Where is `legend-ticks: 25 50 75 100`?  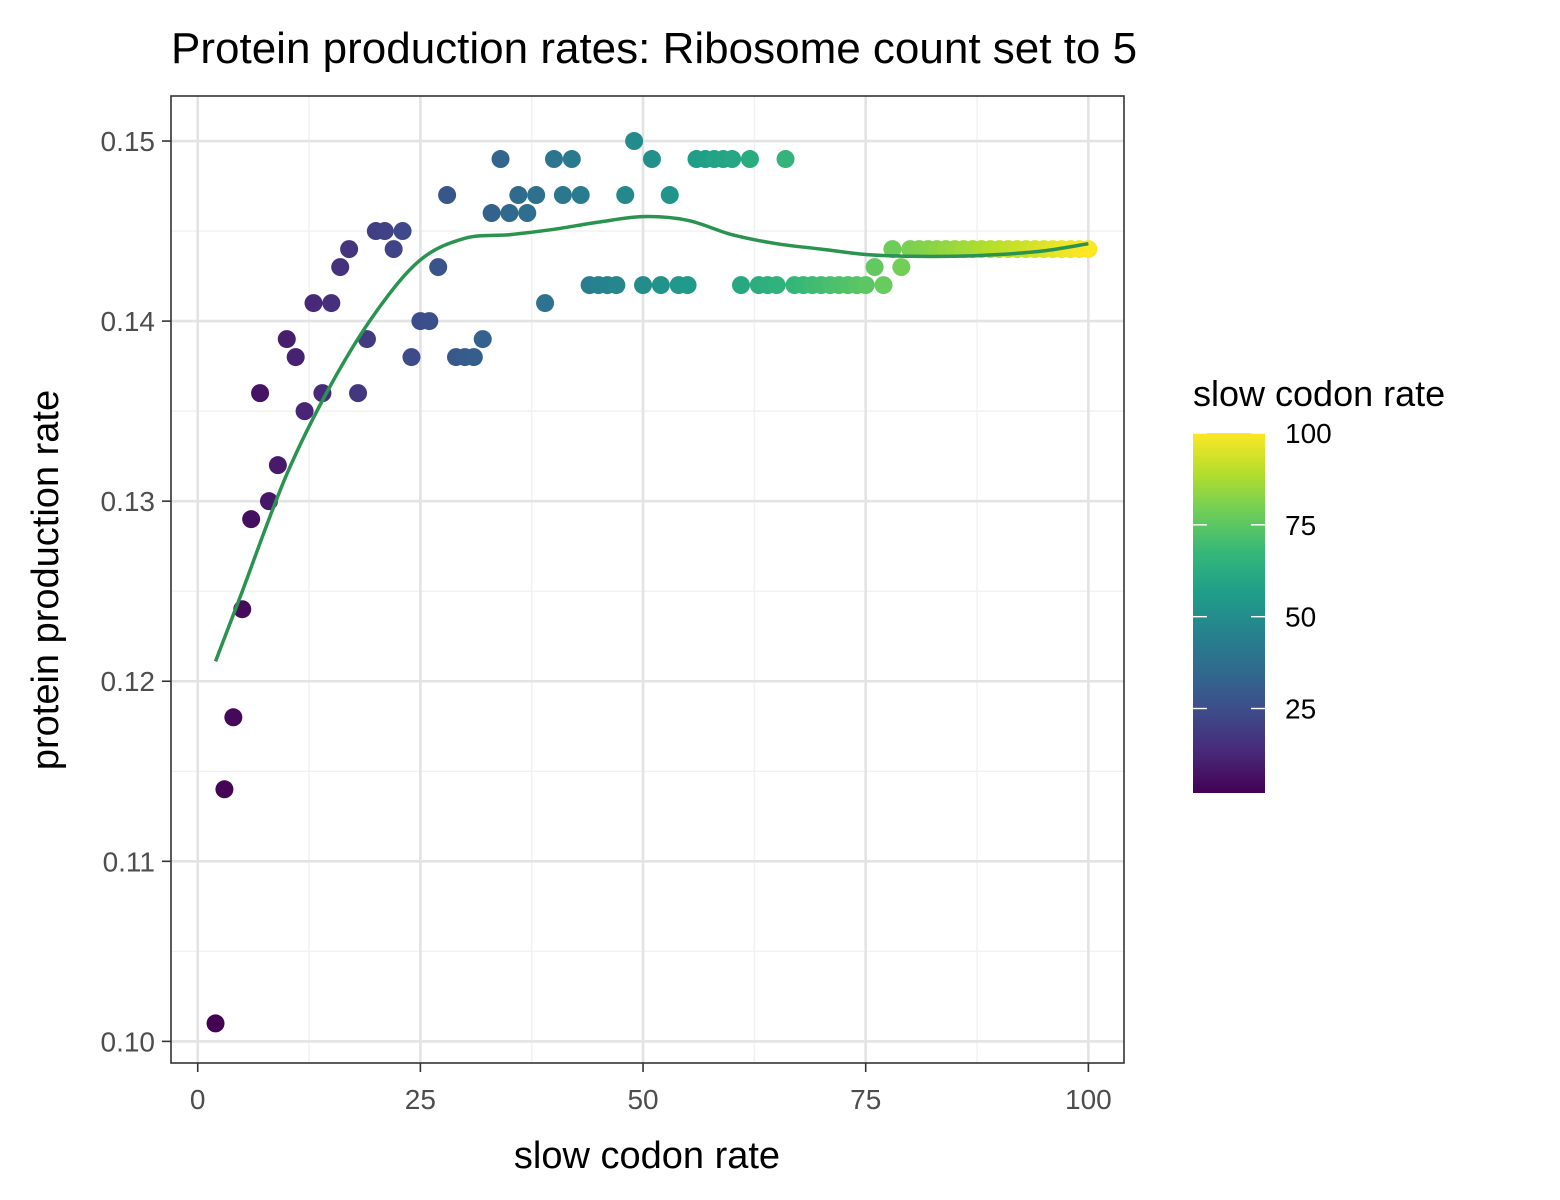
legend-ticks: 25 50 75 100 is located at coordinates (1262, 571).